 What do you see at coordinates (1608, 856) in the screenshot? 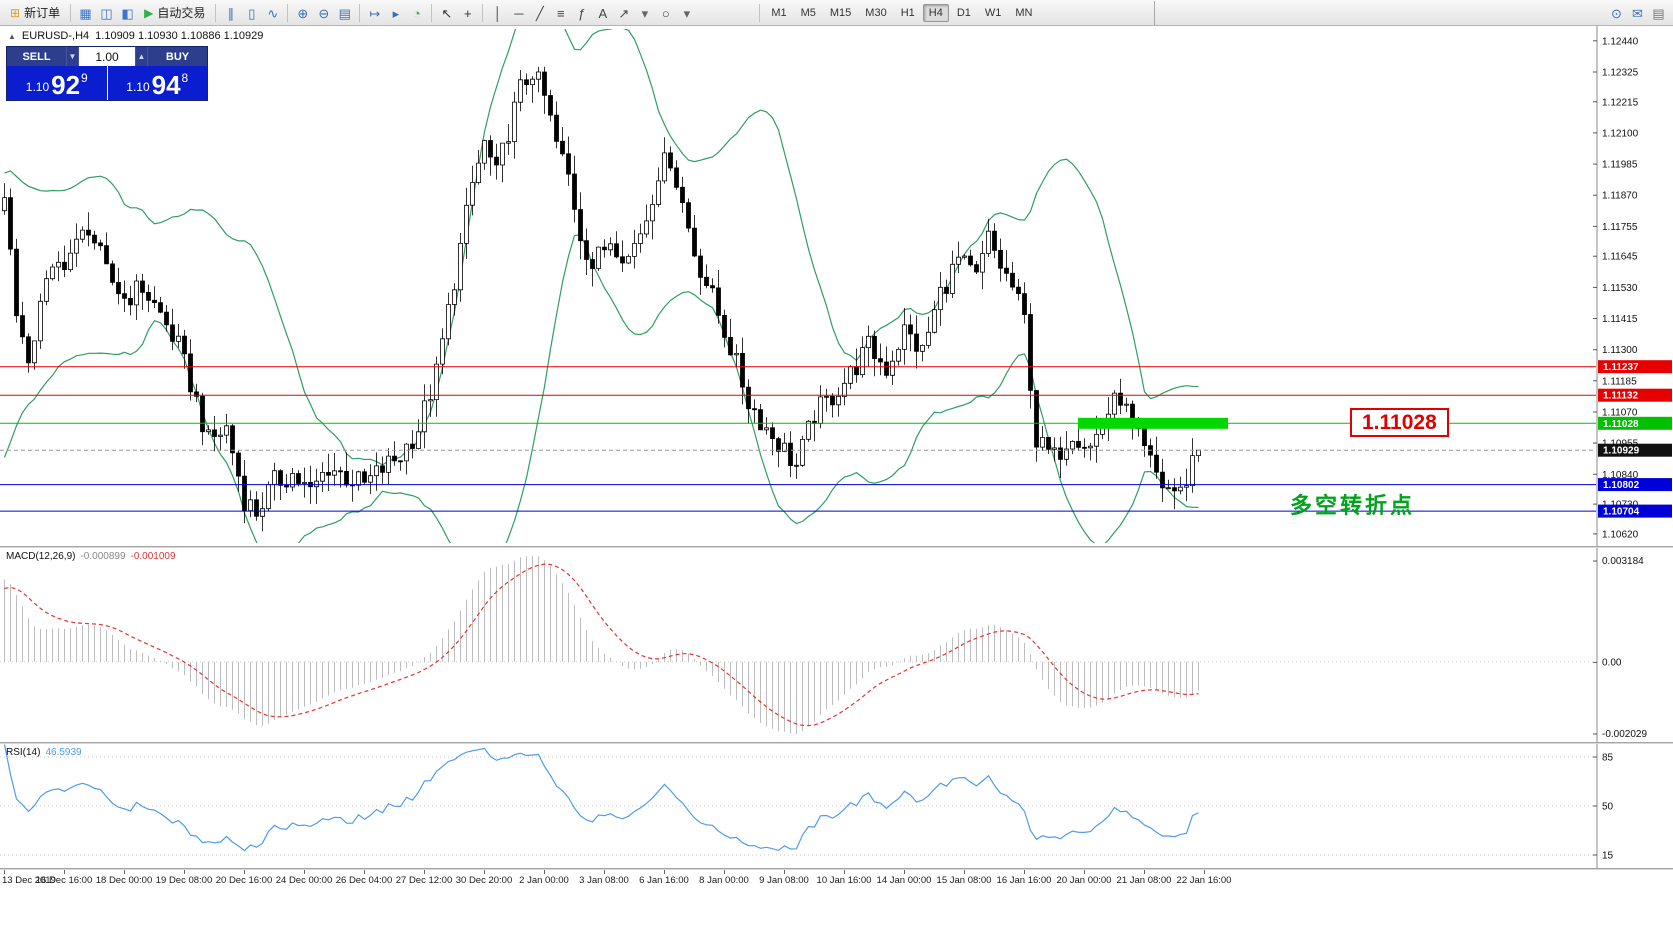
I see `rsi-axis-label: 15` at bounding box center [1608, 856].